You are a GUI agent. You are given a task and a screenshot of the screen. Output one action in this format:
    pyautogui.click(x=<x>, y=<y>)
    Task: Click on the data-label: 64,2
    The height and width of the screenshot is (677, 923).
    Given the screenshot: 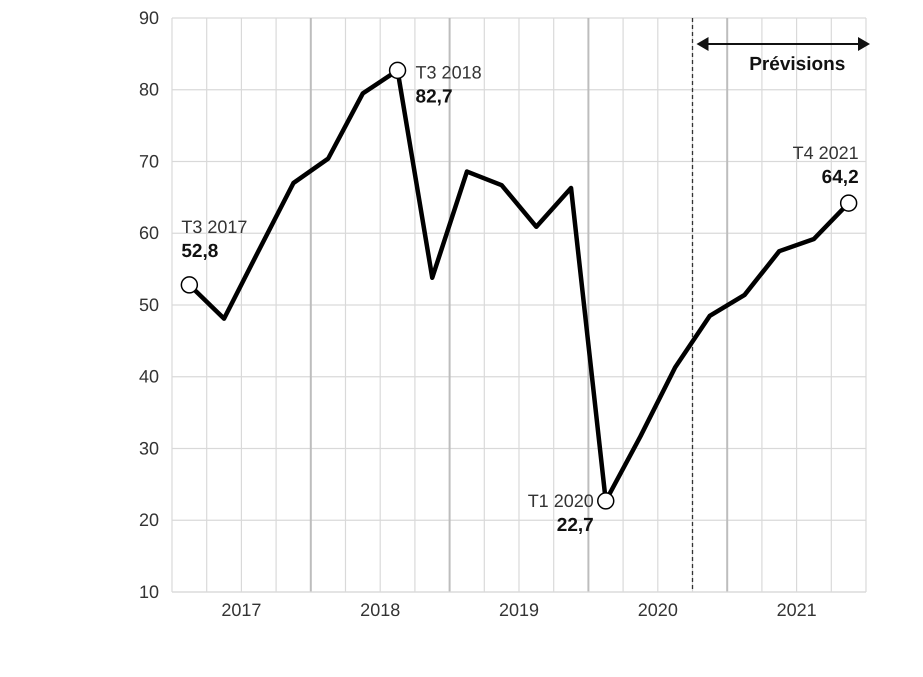 What is the action you would take?
    pyautogui.click(x=840, y=177)
    